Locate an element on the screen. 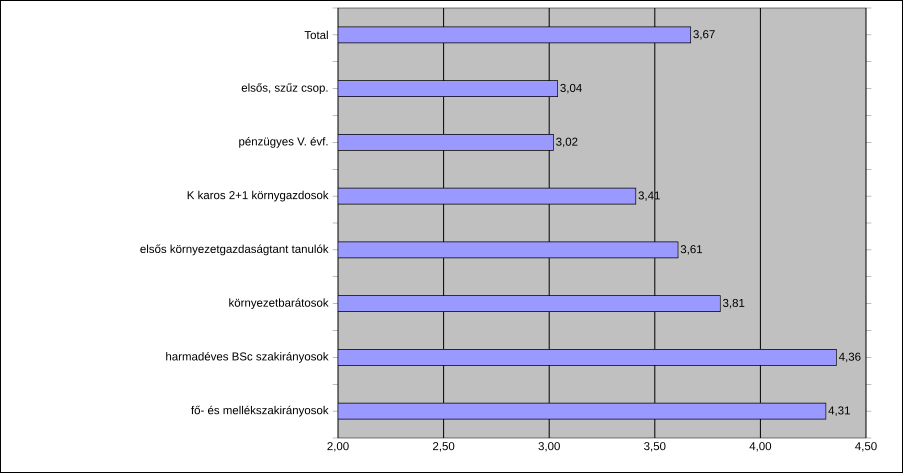  y-tick-label: K karos 2+1 környgazdosok is located at coordinates (258, 196).